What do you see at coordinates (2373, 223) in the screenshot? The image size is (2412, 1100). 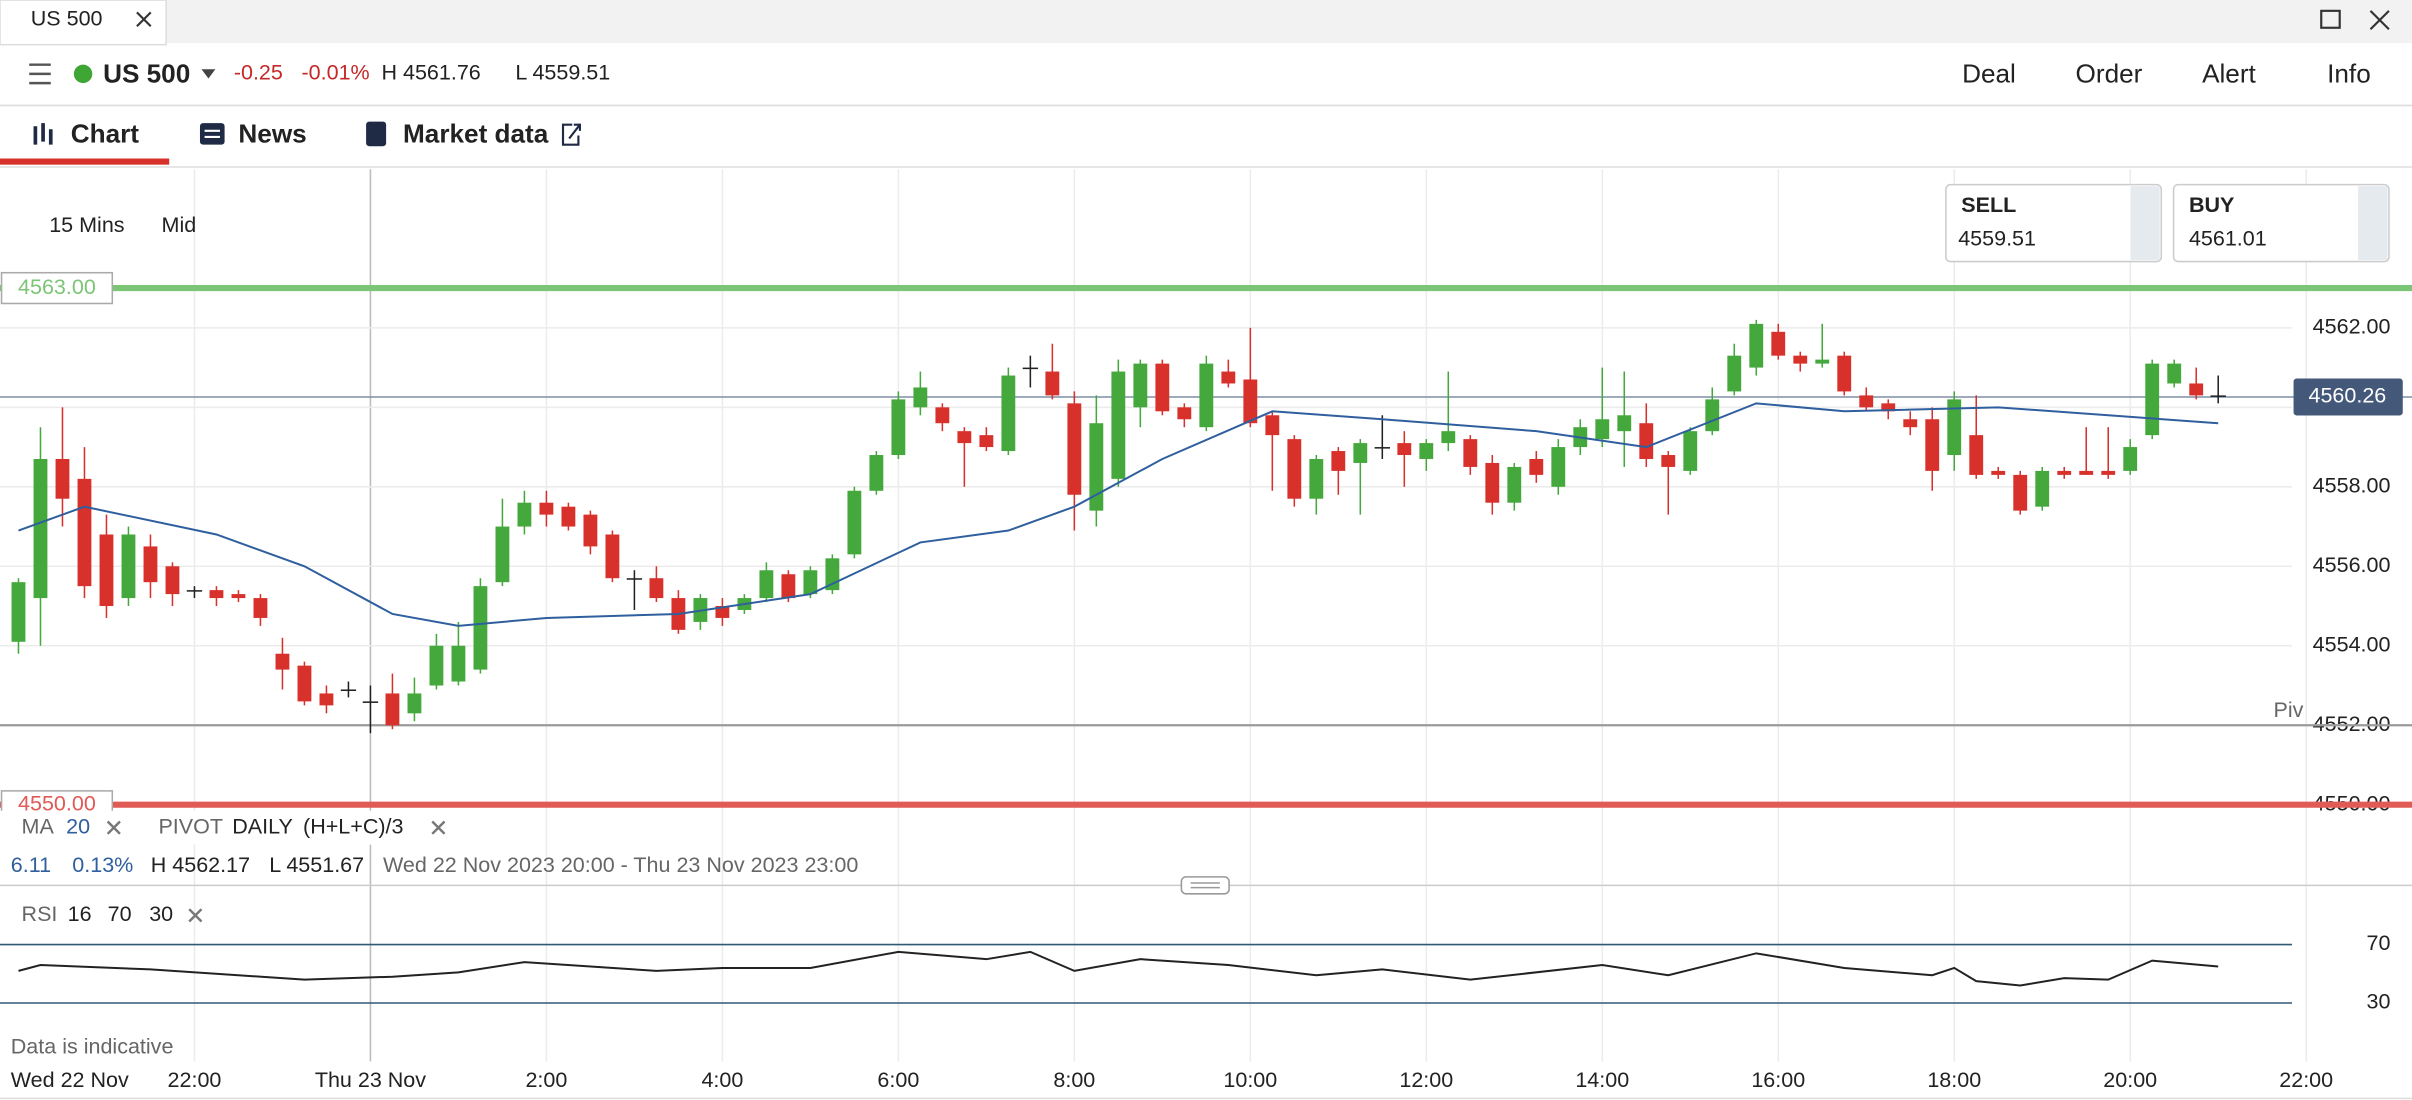 I see `buy-button-edge` at bounding box center [2373, 223].